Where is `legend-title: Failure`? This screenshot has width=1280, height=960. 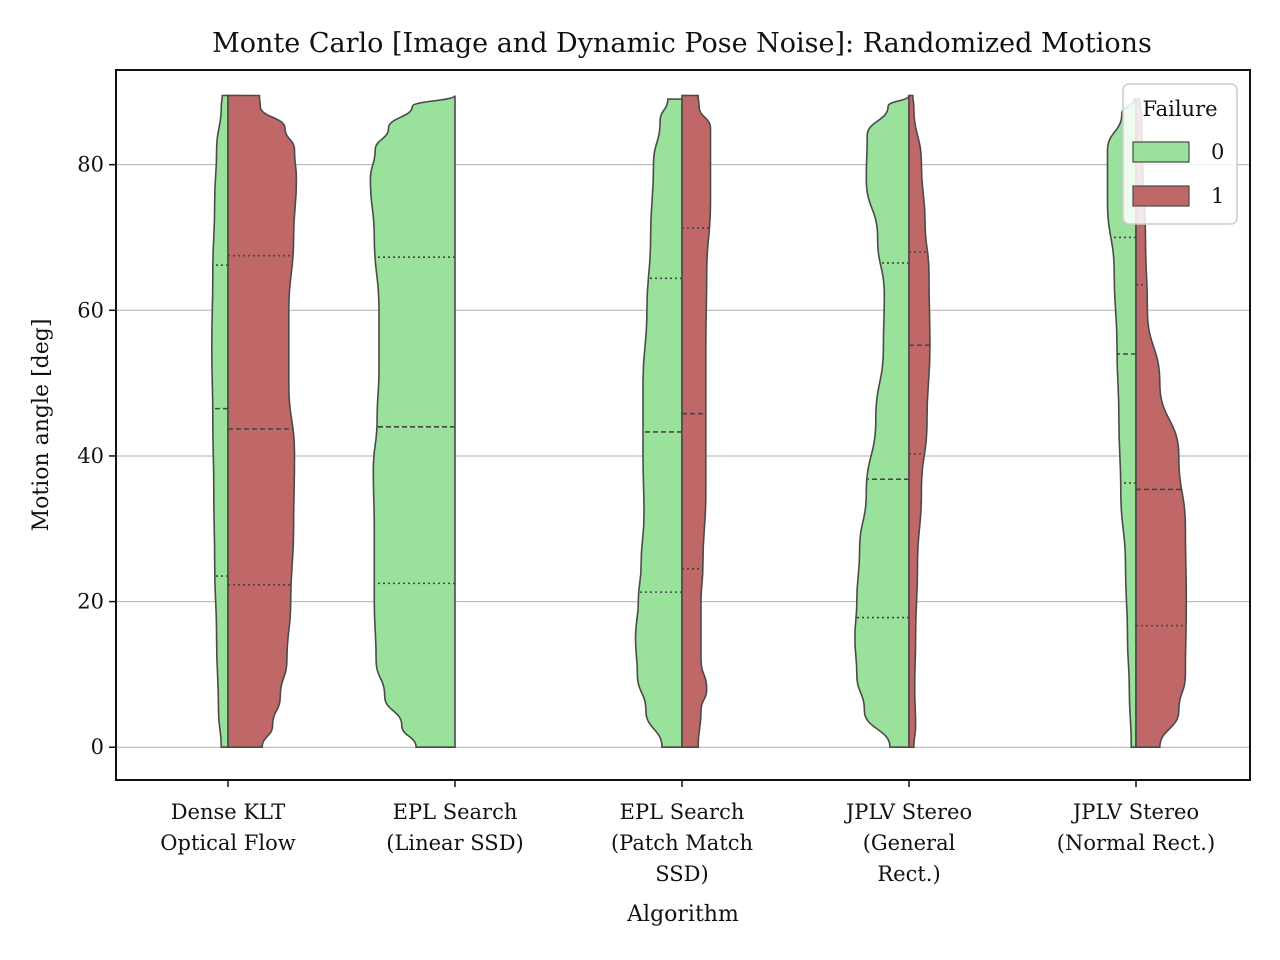
legend-title: Failure is located at coordinates (1179, 109).